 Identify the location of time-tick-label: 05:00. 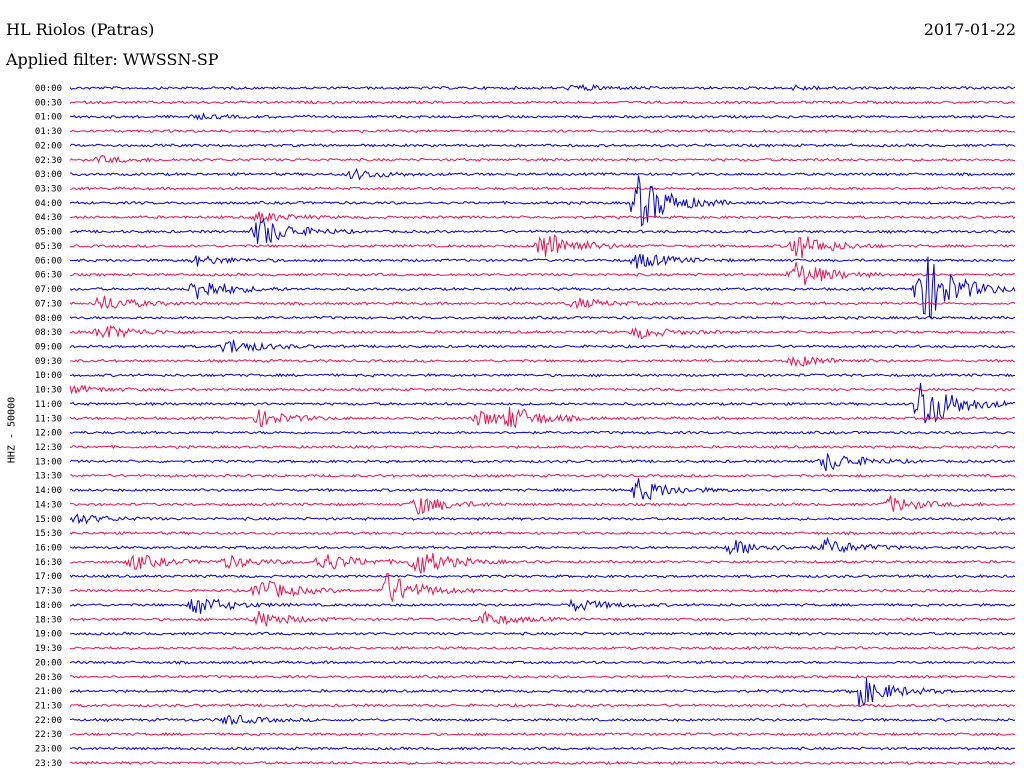
(48, 233).